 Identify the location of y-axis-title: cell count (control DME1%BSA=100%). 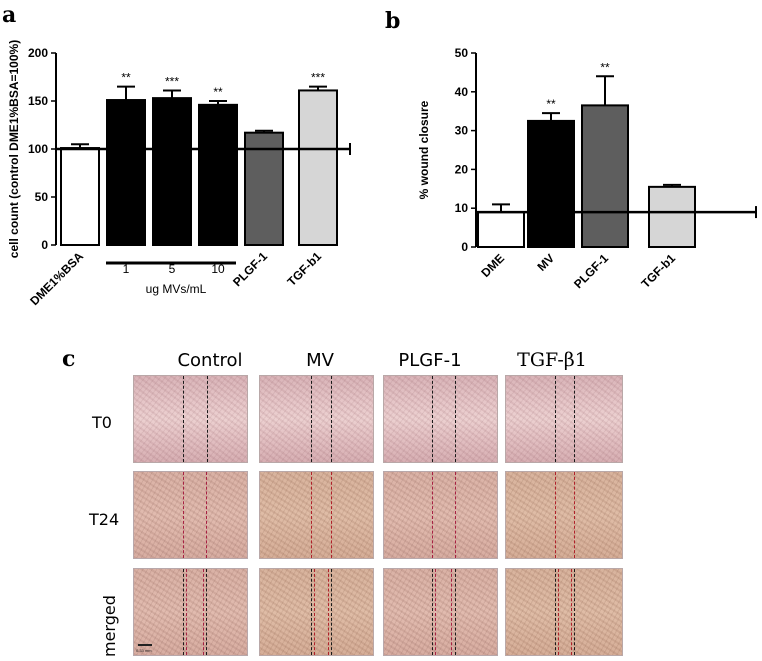
(14, 149).